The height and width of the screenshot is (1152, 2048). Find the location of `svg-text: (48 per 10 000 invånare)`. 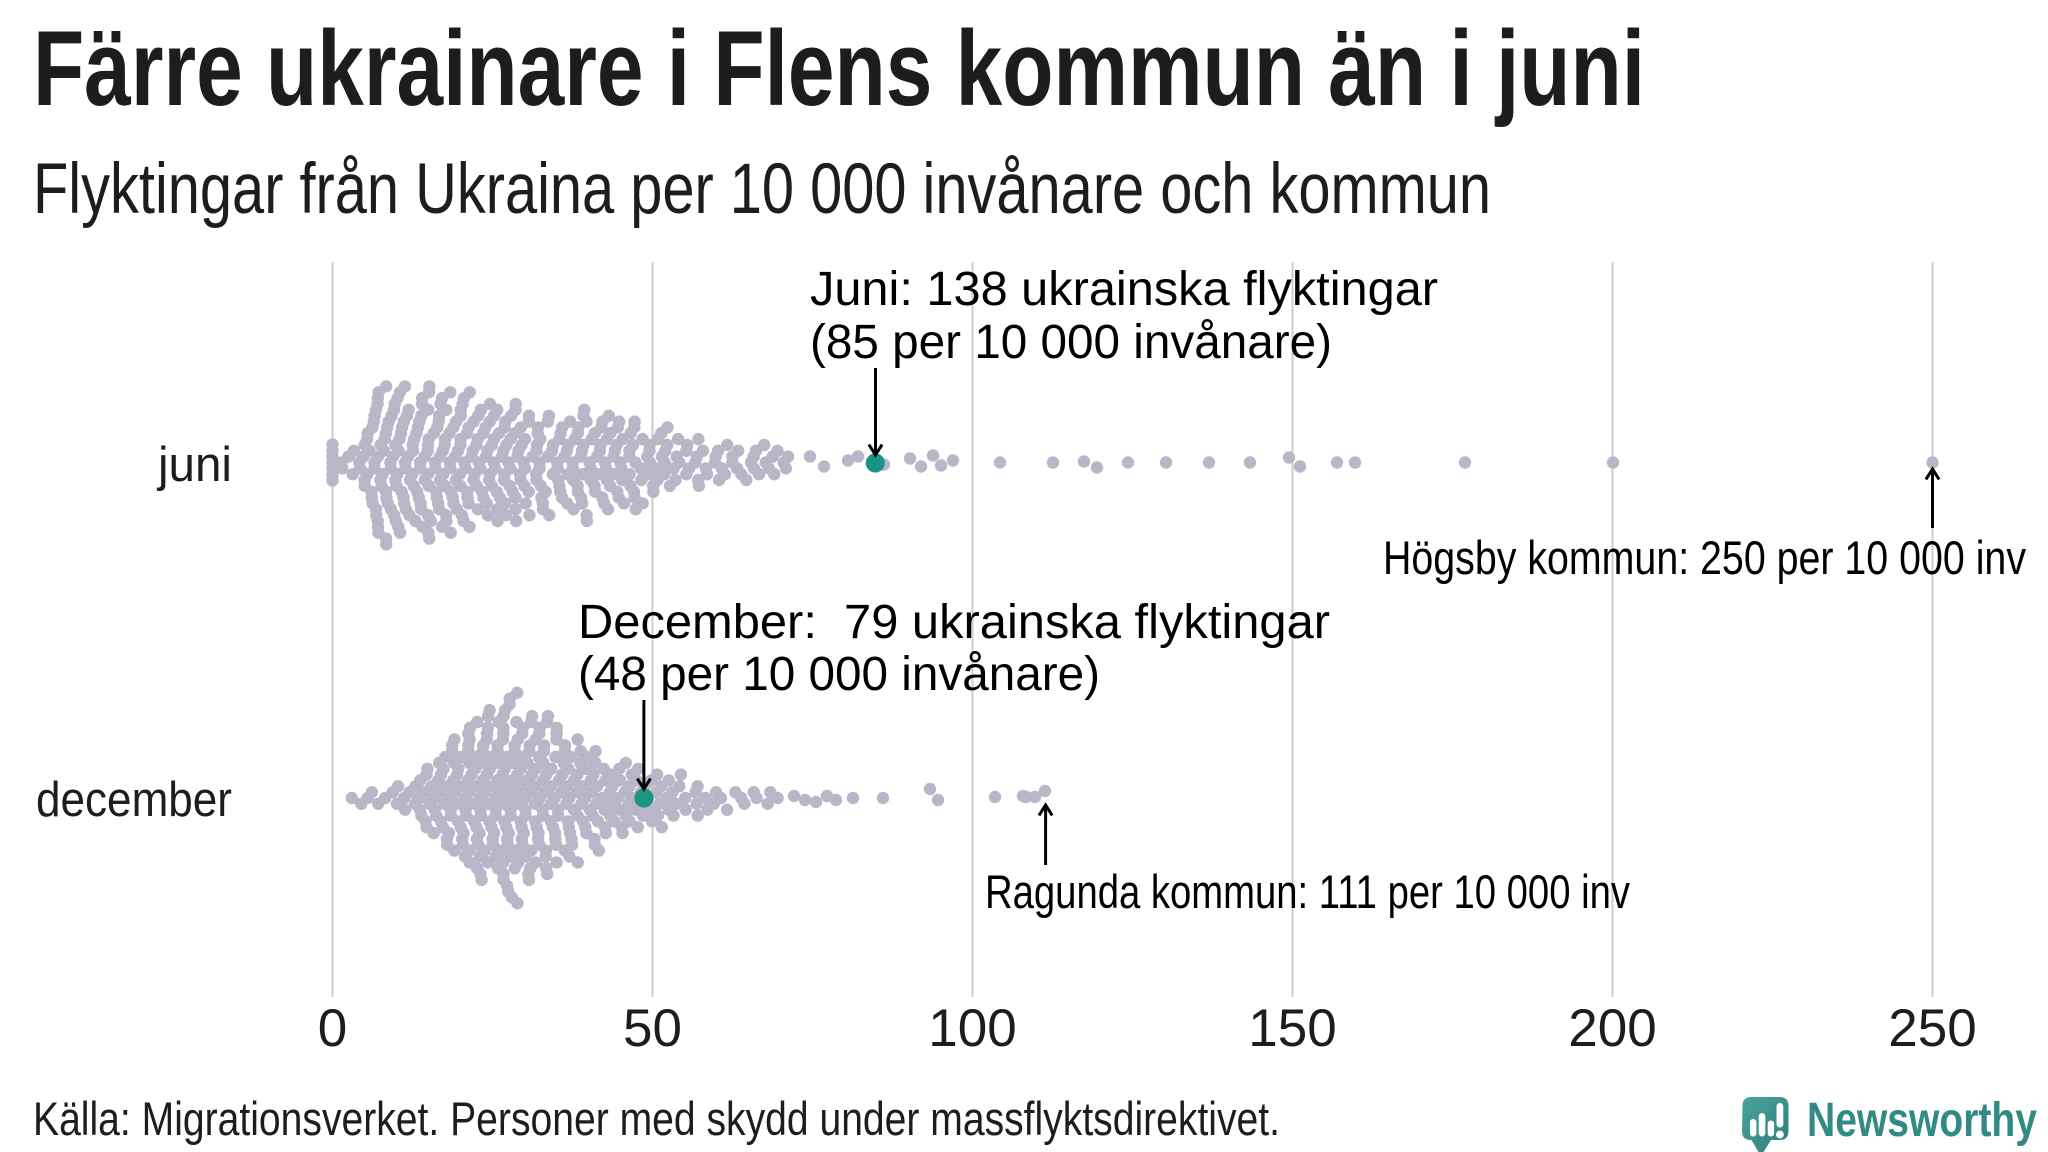

svg-text: (48 per 10 000 invånare) is located at coordinates (839, 674).